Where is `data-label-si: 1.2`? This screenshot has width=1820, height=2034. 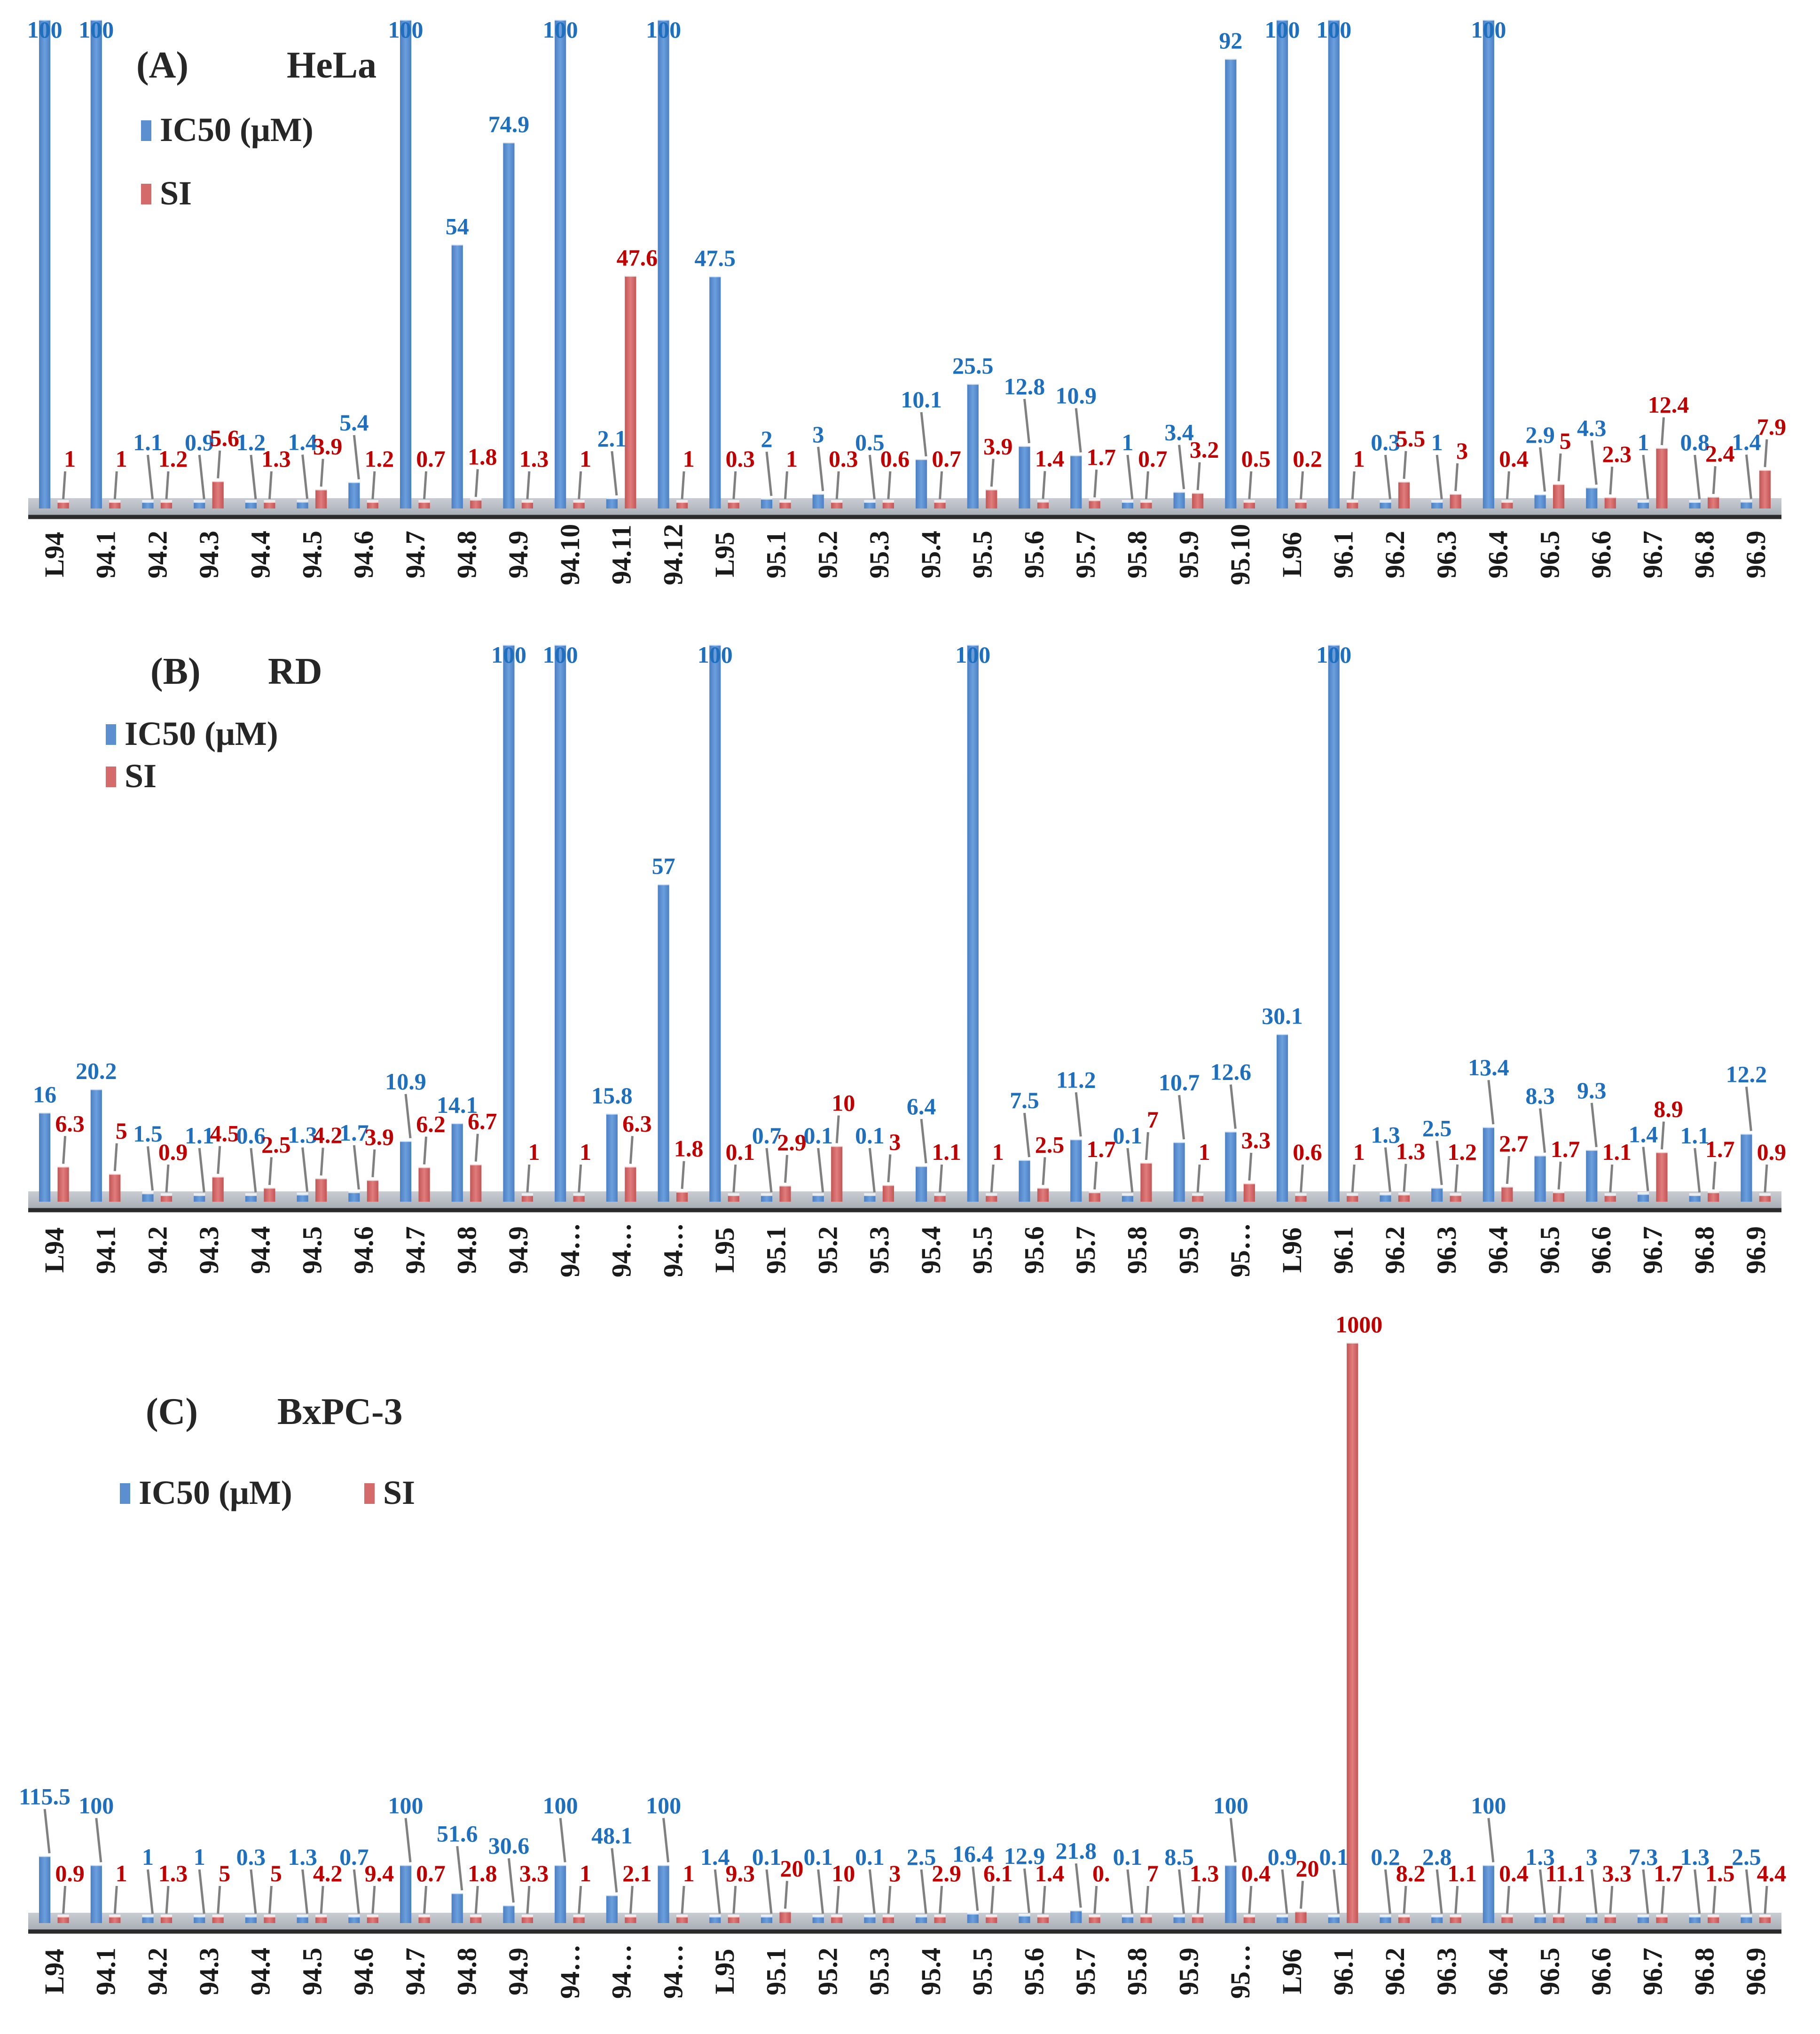 data-label-si: 1.2 is located at coordinates (379, 459).